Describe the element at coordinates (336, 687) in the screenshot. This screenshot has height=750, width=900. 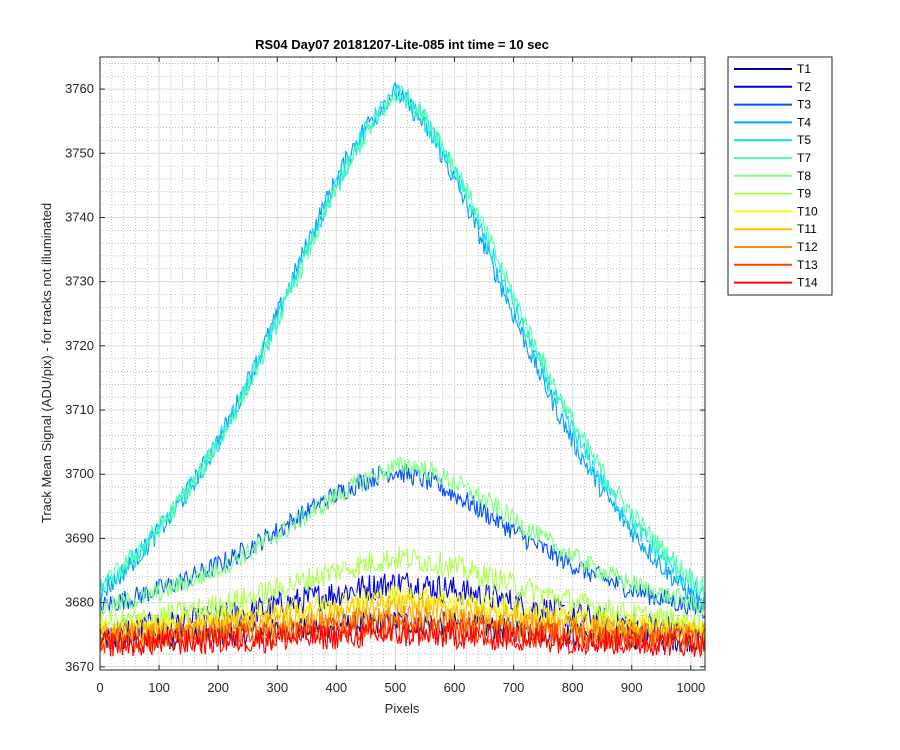
I see `x-tick-label: 400` at that location.